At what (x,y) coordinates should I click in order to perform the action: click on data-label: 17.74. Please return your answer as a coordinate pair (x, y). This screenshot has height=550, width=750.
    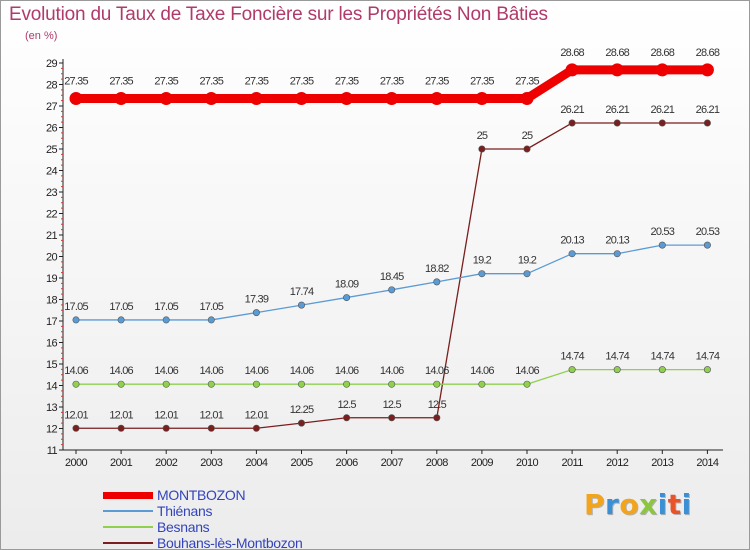
    Looking at the image, I should click on (302, 292).